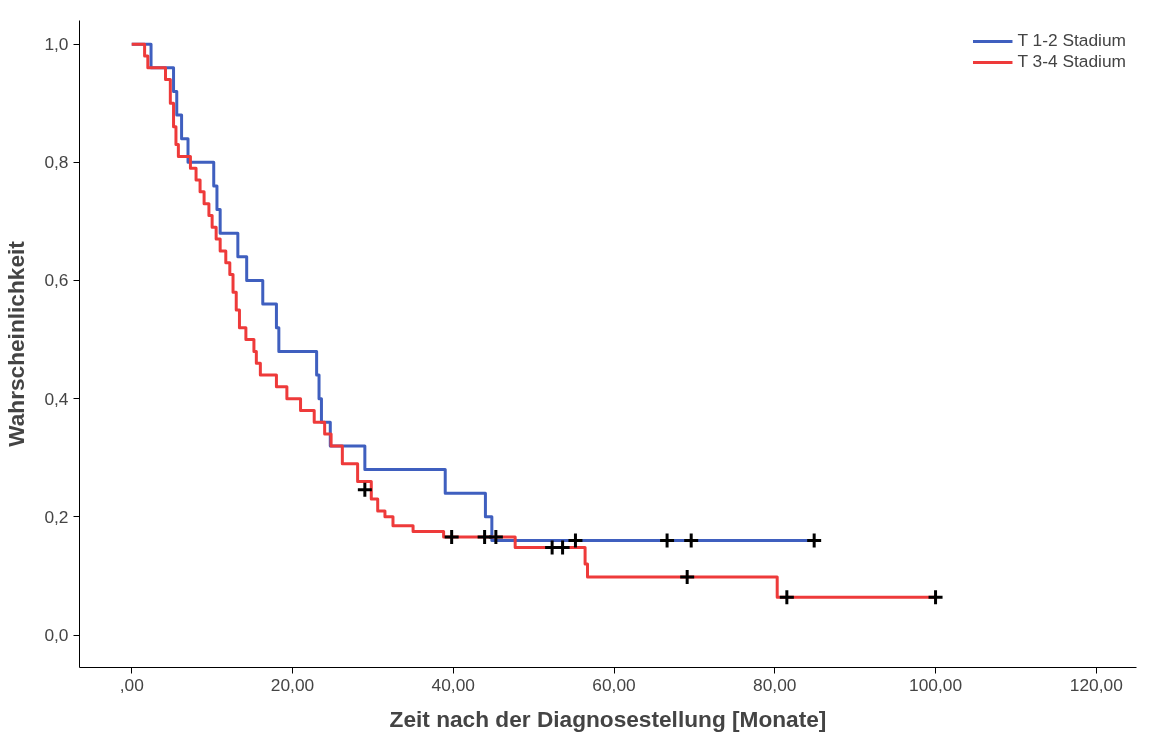 This screenshot has height=734, width=1176. Describe the element at coordinates (56, 398) in the screenshot. I see `y-tick-label: 0,4` at that location.